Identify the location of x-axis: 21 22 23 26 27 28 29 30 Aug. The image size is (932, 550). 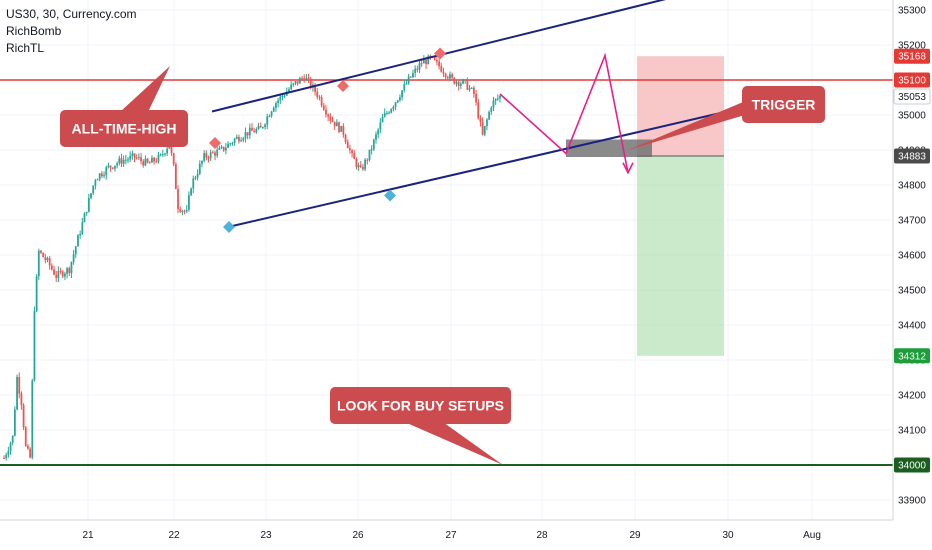
(451, 535).